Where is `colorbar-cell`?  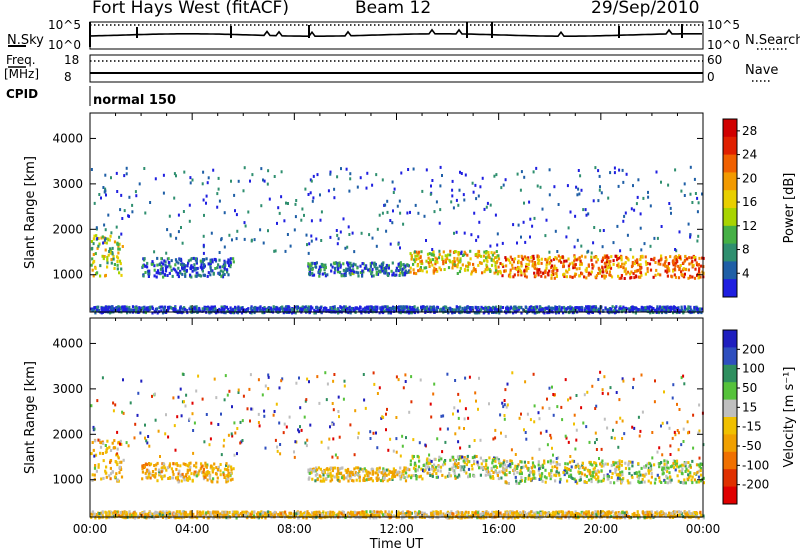 colorbar-cell is located at coordinates (730, 252).